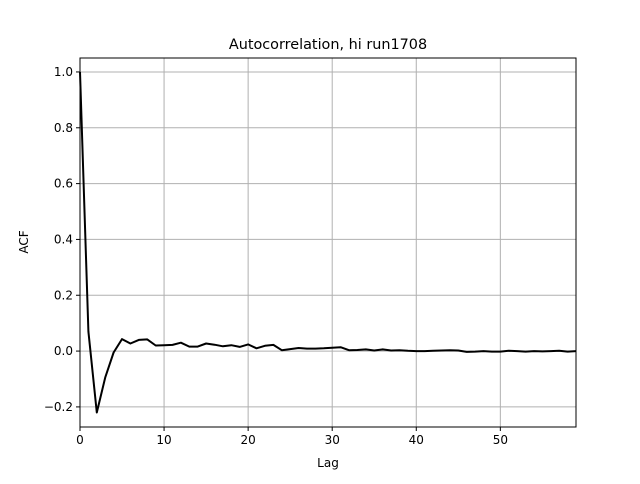  What do you see at coordinates (247, 440) in the screenshot?
I see `x-tick-label: 20` at bounding box center [247, 440].